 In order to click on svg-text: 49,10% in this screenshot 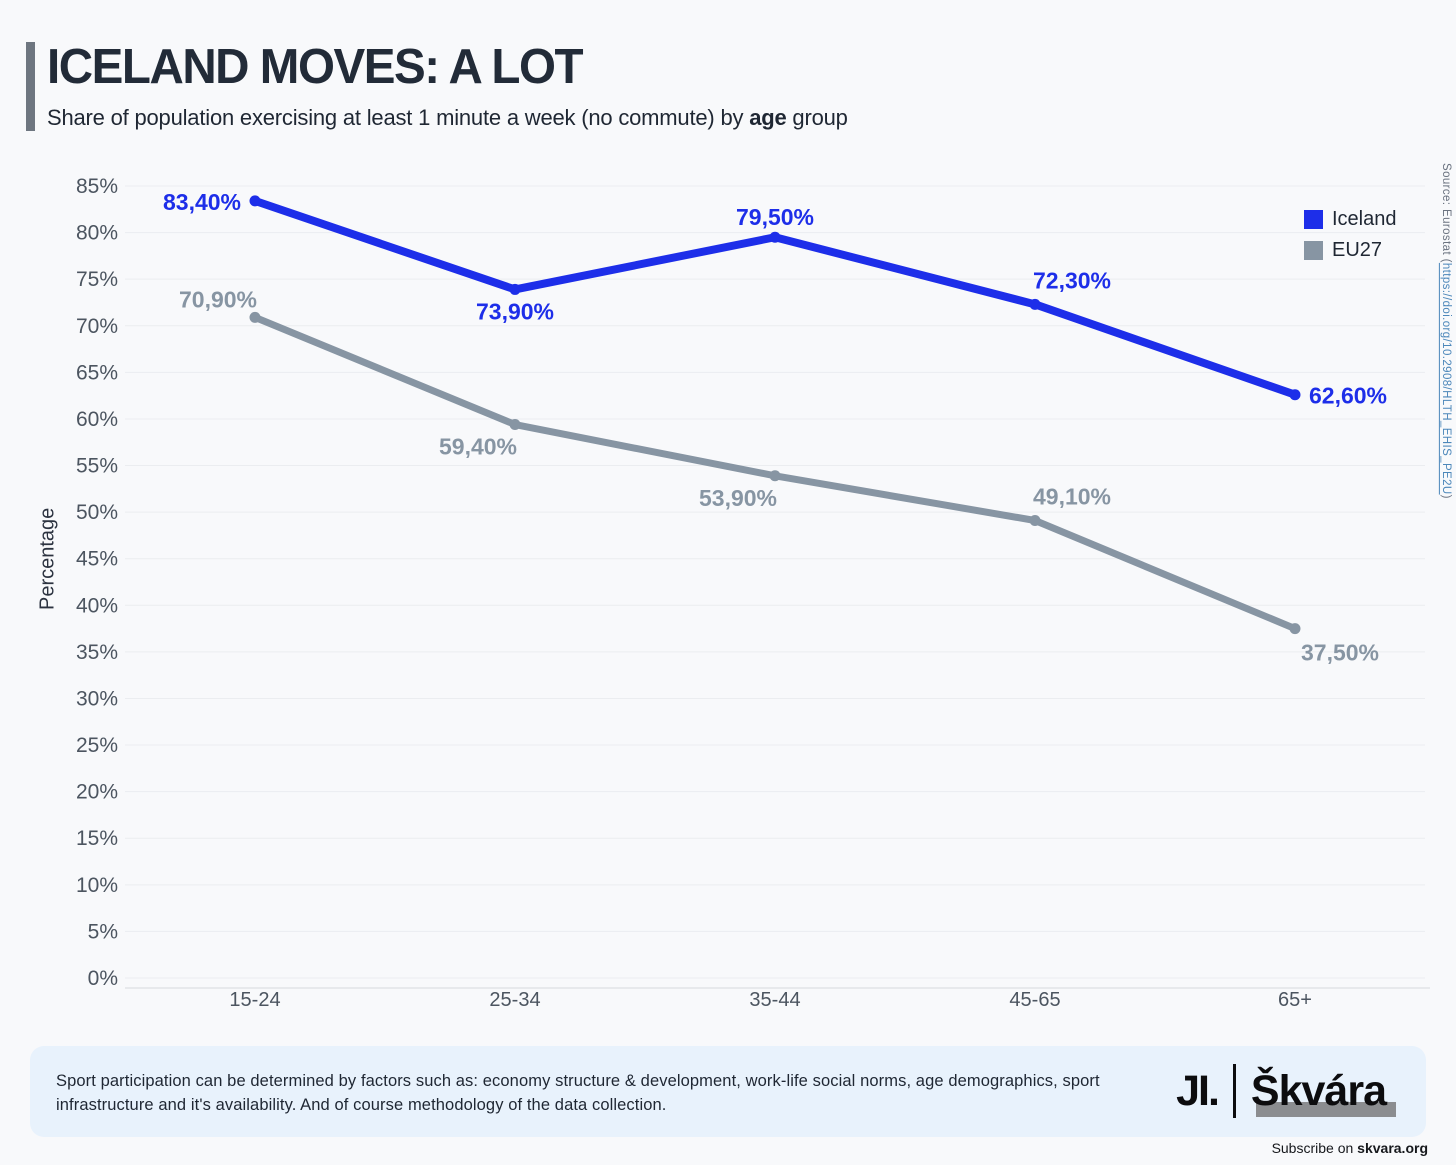, I will do `click(1072, 497)`.